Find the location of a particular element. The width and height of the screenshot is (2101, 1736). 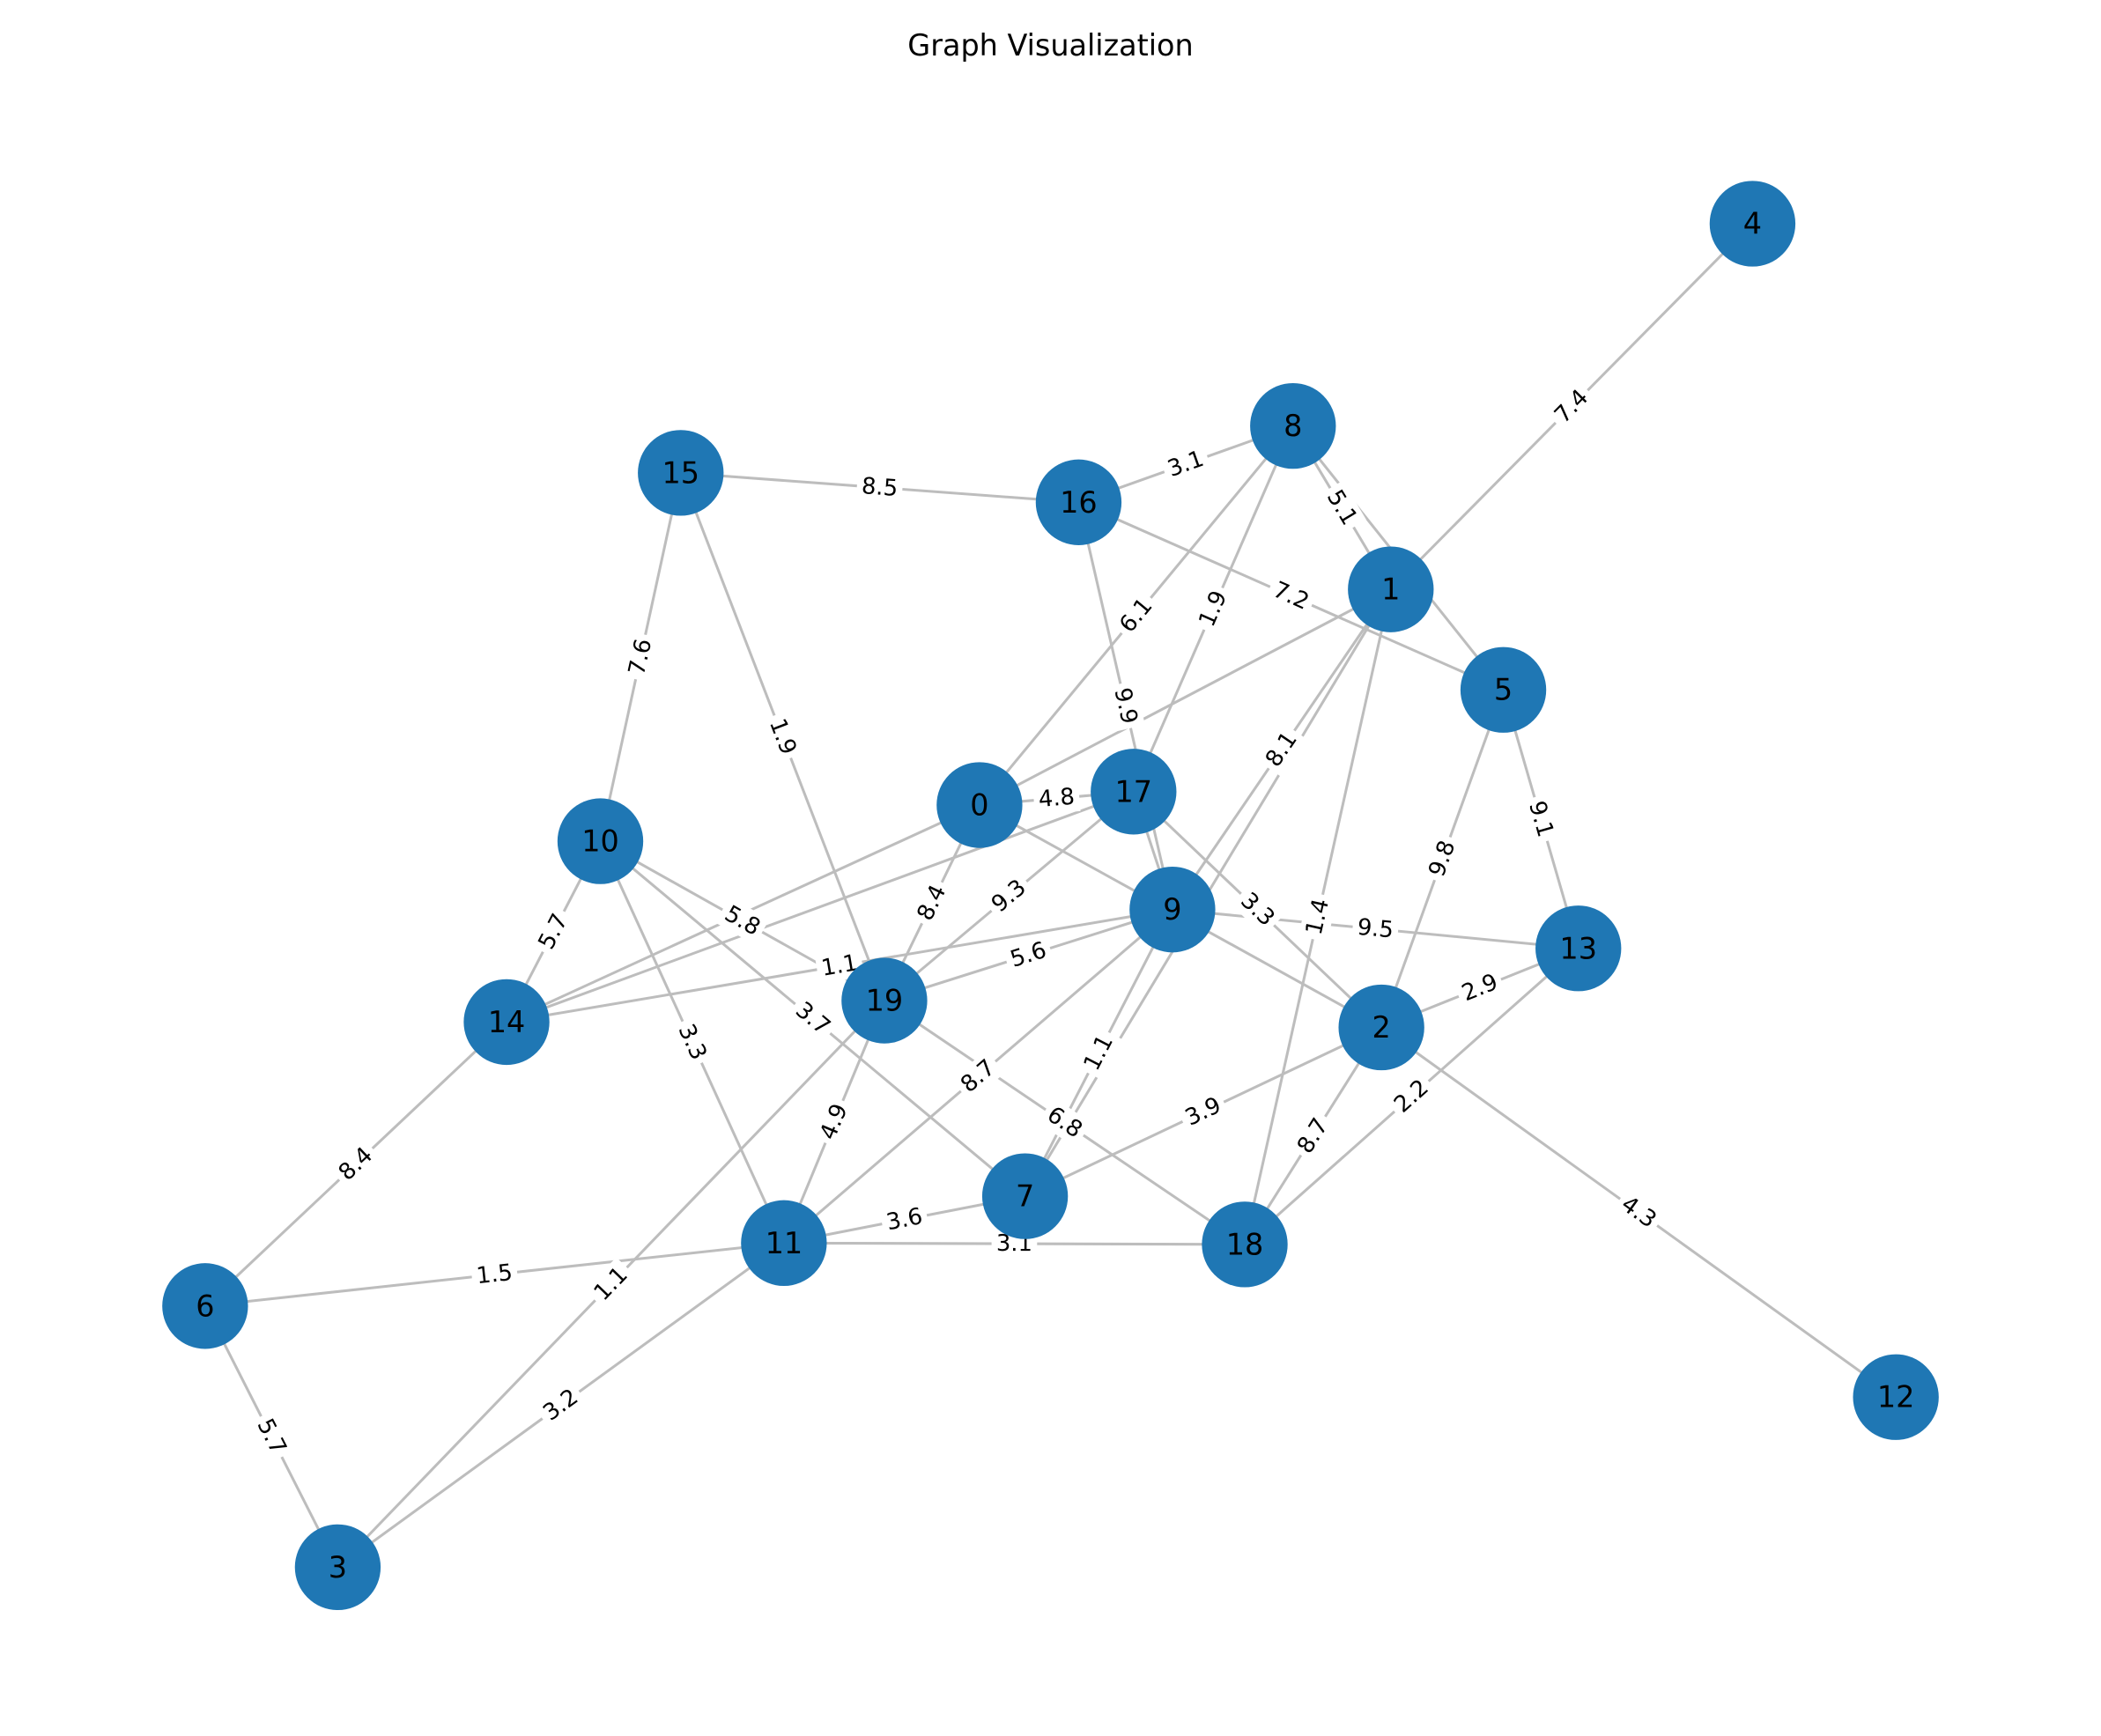

edge-label: 9.9 is located at coordinates (1125, 706).